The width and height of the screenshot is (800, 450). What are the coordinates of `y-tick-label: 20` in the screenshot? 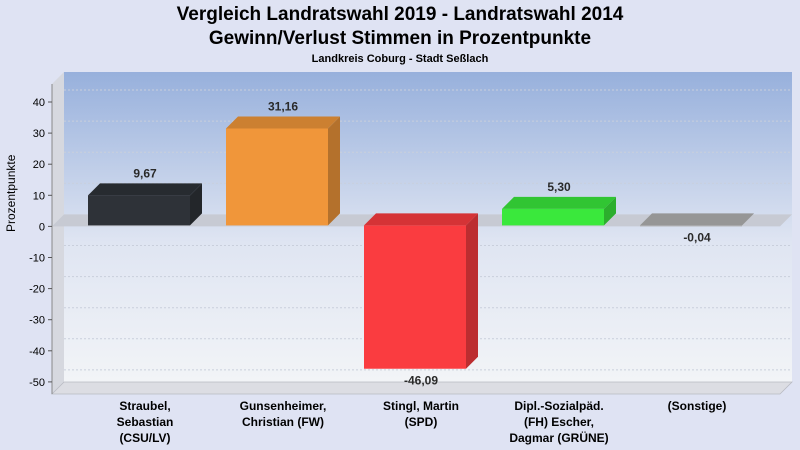 It's located at (39, 165).